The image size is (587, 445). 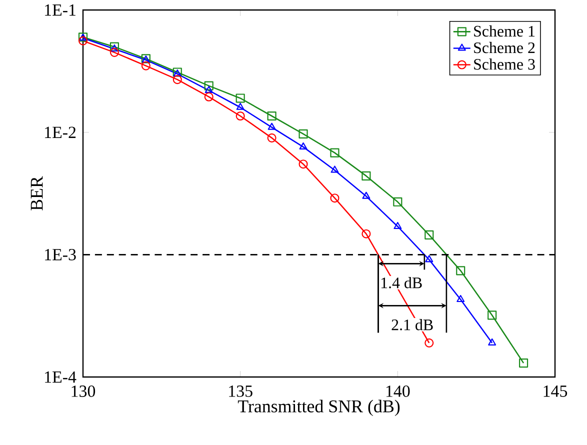 What do you see at coordinates (60, 10) in the screenshot?
I see `y-tick-label: 1E-1` at bounding box center [60, 10].